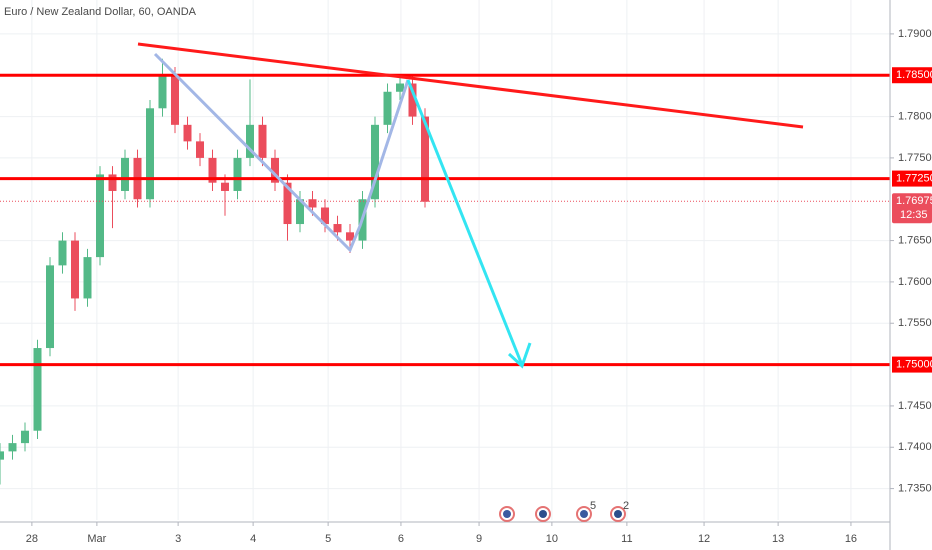 The width and height of the screenshot is (932, 550). I want to click on x-tick-label: 11, so click(626, 539).